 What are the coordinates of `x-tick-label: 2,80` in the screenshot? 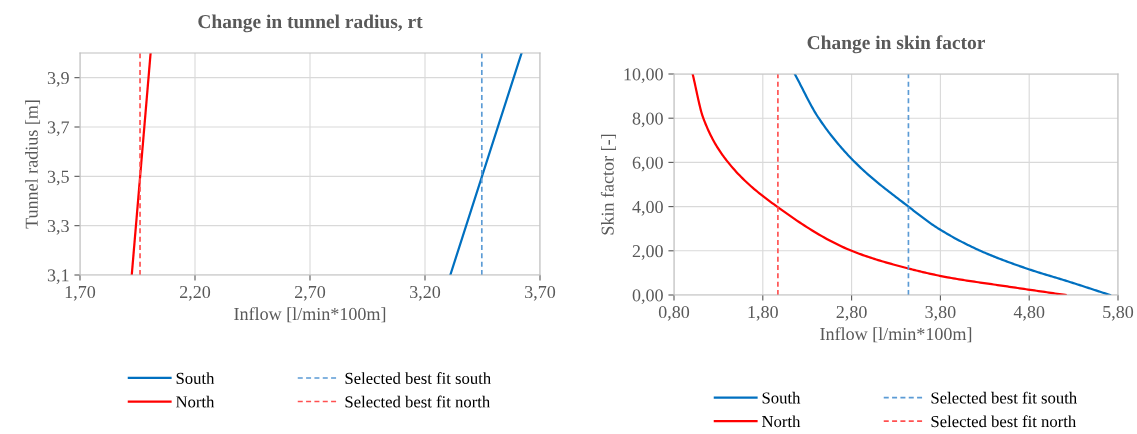 It's located at (851, 313).